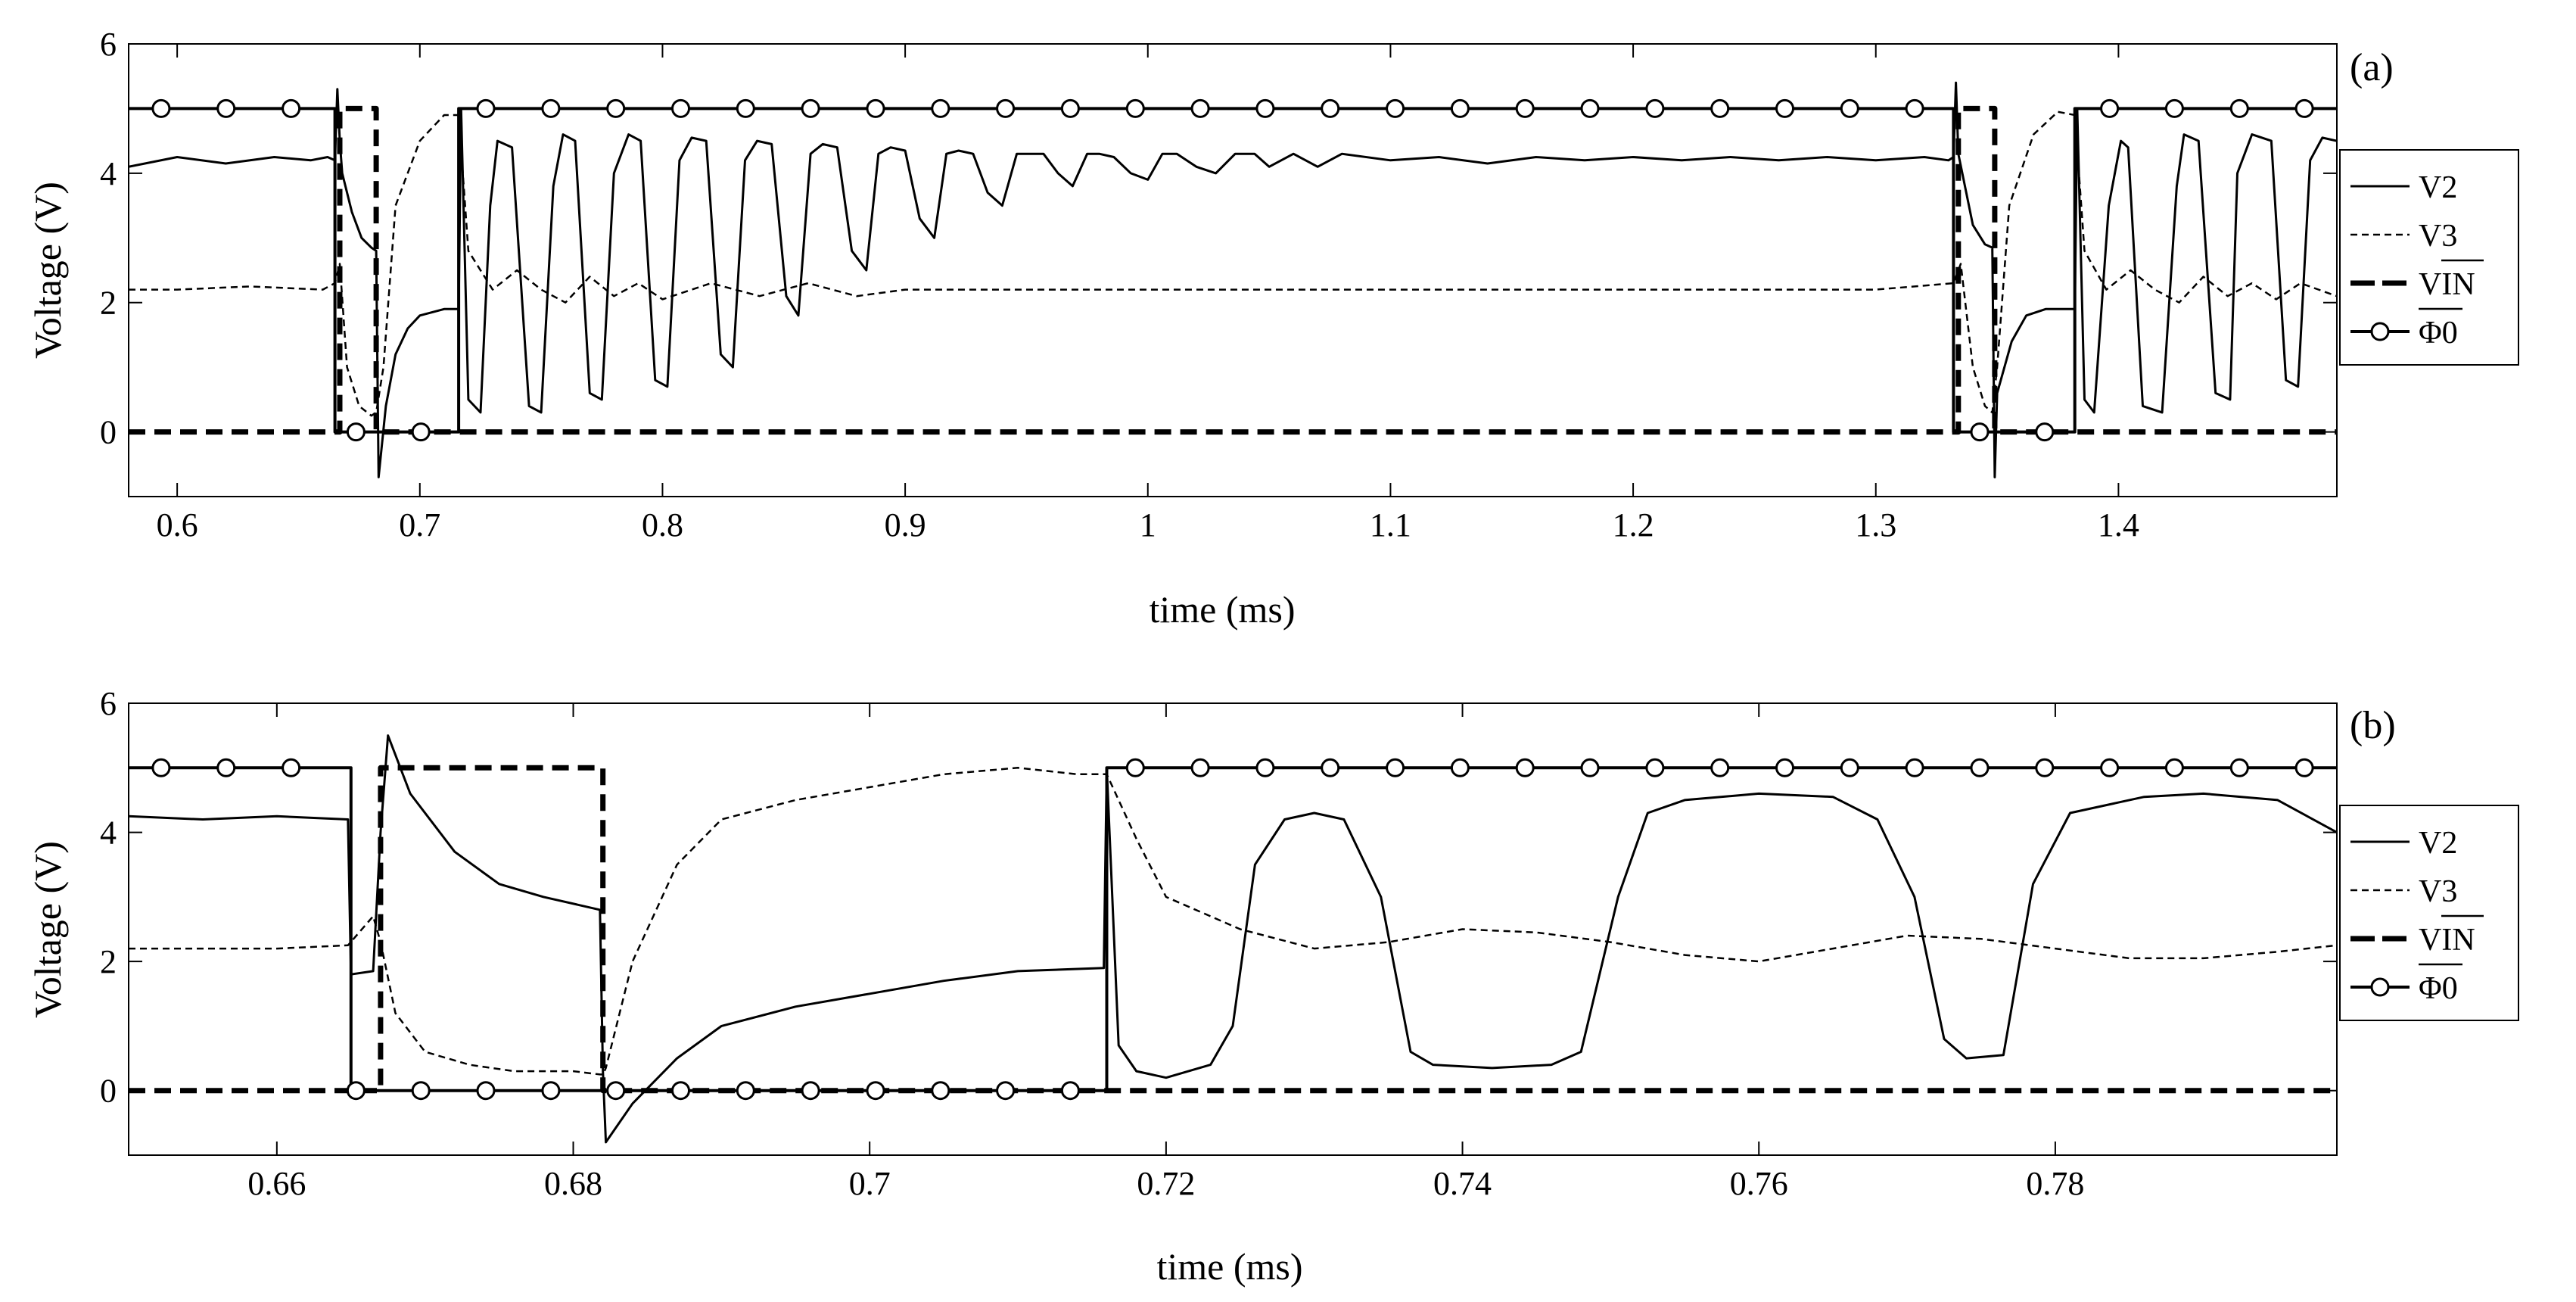 The height and width of the screenshot is (1302, 2576). What do you see at coordinates (2439, 988) in the screenshot?
I see `legend-label: Φ0` at bounding box center [2439, 988].